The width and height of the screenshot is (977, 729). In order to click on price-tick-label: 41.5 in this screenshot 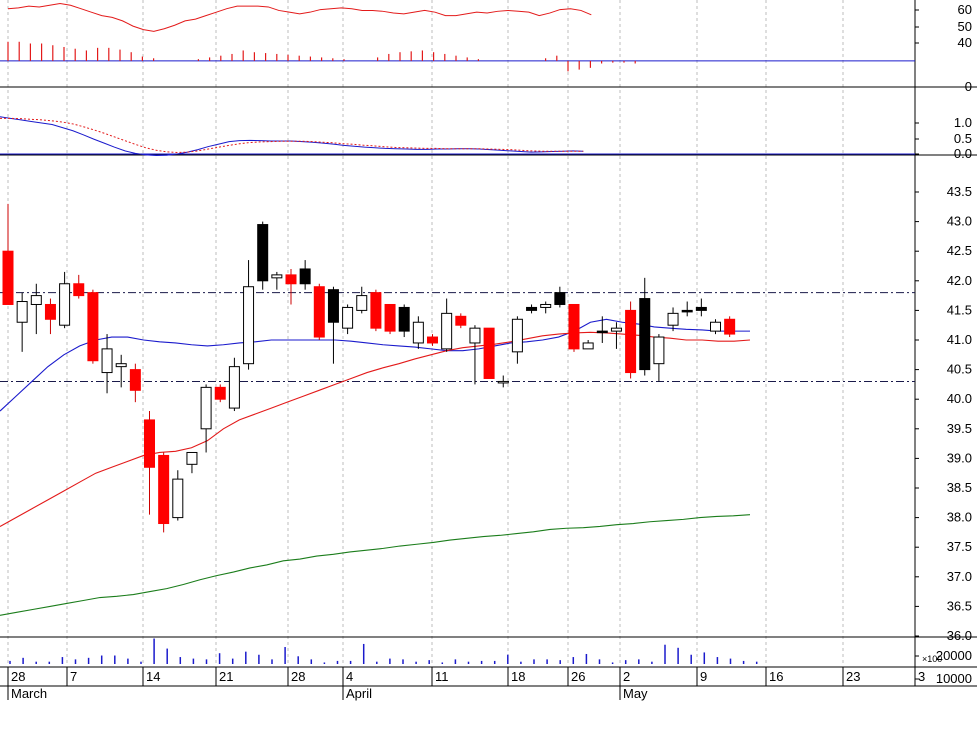, I will do `click(959, 309)`.